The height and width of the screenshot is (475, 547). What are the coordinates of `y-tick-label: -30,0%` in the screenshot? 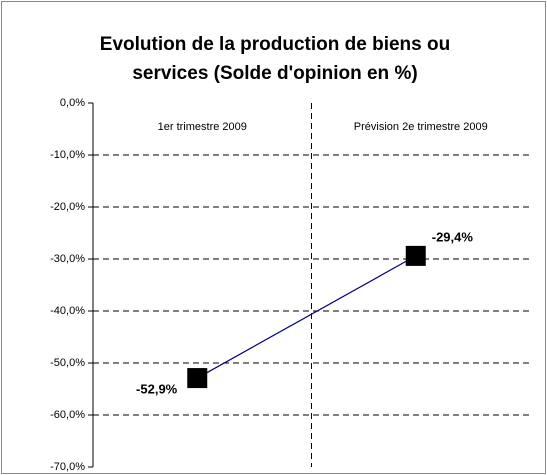 It's located at (67, 259).